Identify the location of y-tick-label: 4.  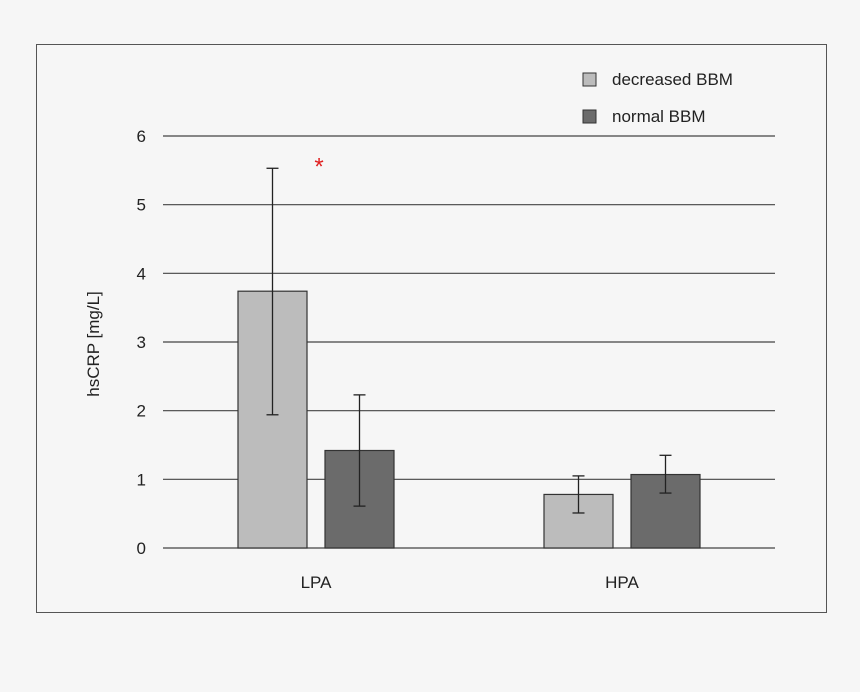
(141, 273).